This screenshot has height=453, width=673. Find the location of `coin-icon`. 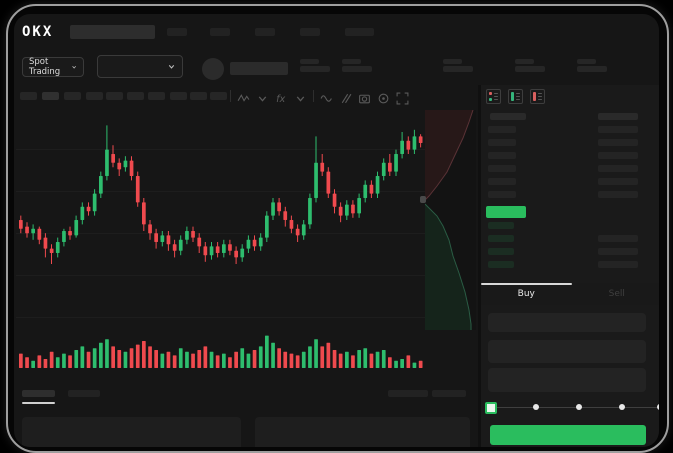

coin-icon is located at coordinates (213, 69).